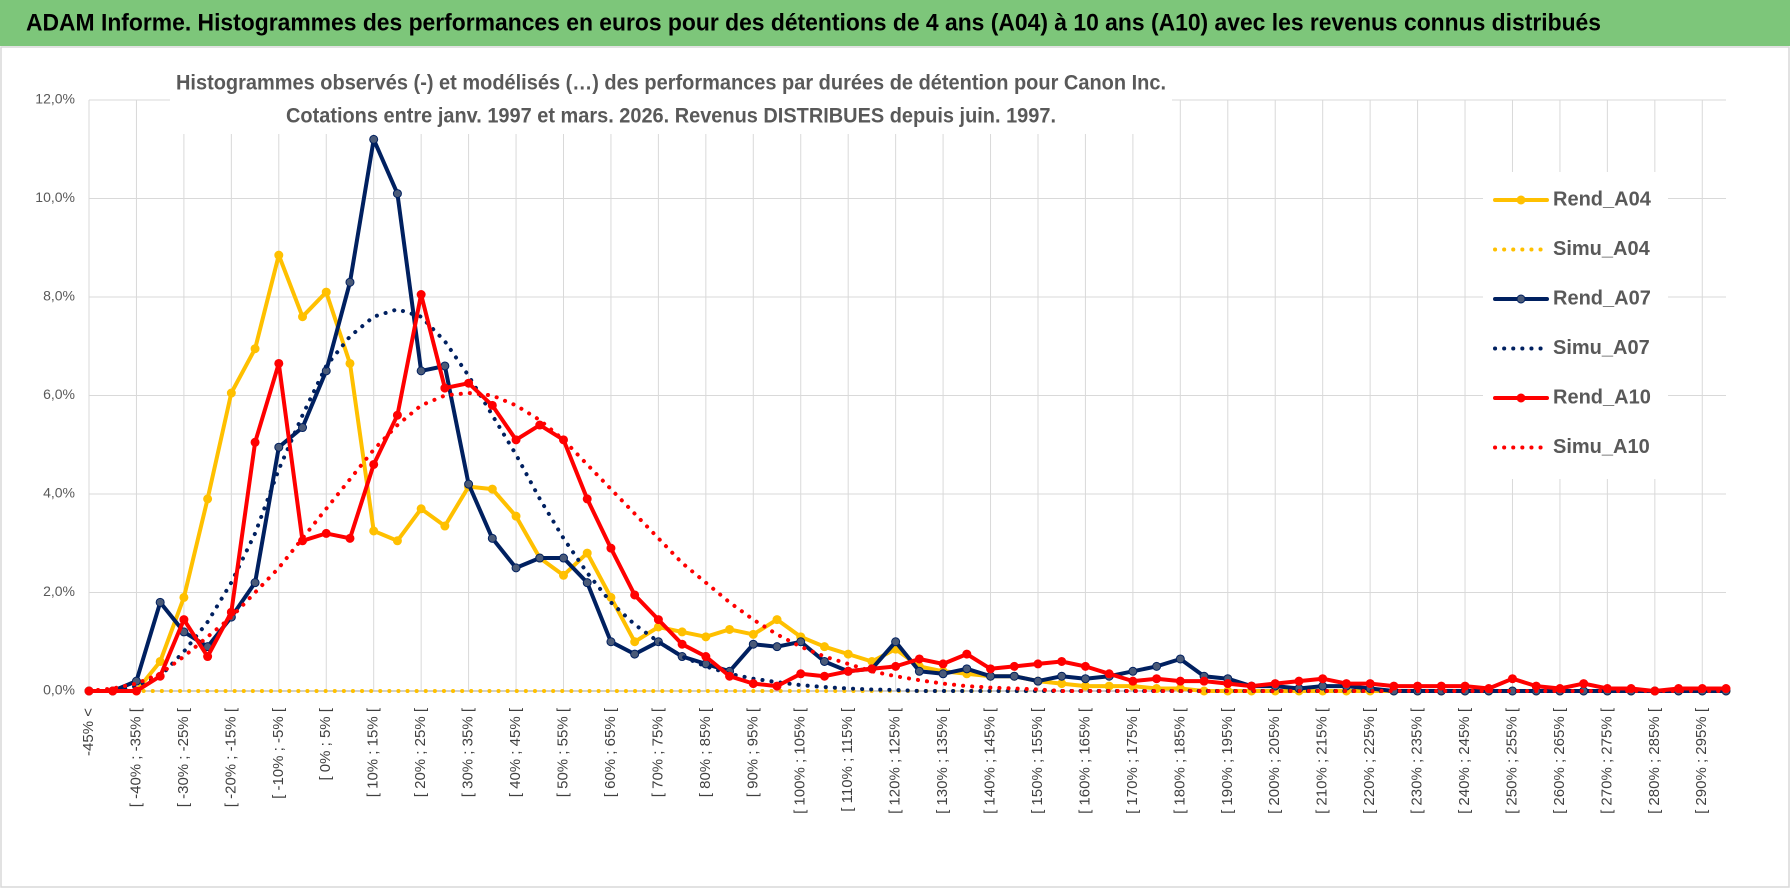 Image resolution: width=1790 pixels, height=888 pixels. What do you see at coordinates (88, 732) in the screenshot?
I see `x-tick-label: -45% <` at bounding box center [88, 732].